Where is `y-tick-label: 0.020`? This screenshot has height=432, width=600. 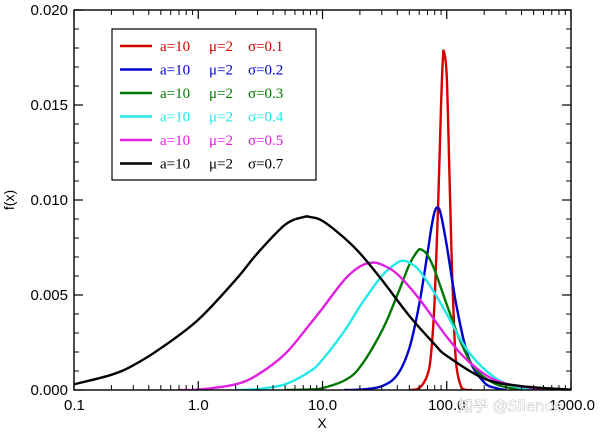 y-tick-label: 0.020 is located at coordinates (49, 10).